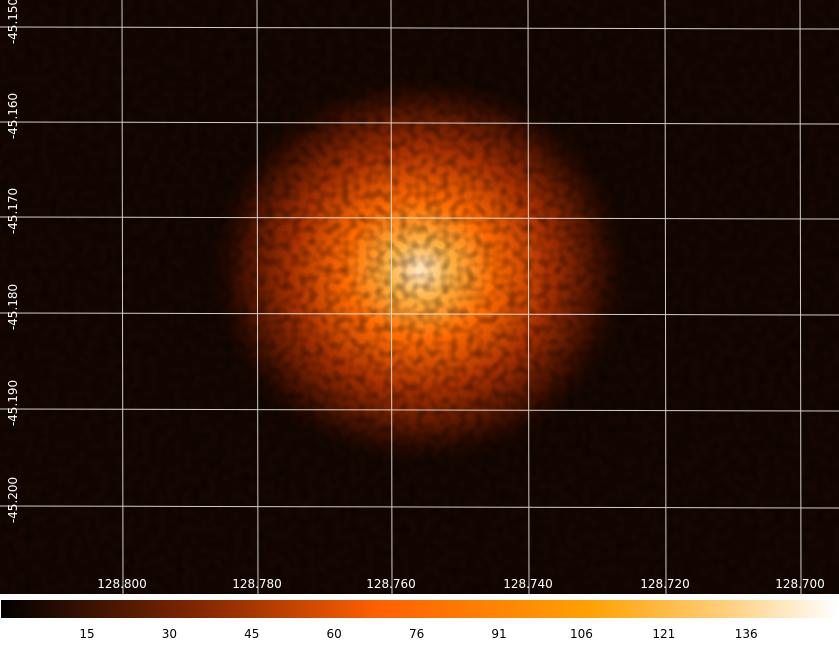  I want to click on y-axis-label: -45.200, so click(13, 500).